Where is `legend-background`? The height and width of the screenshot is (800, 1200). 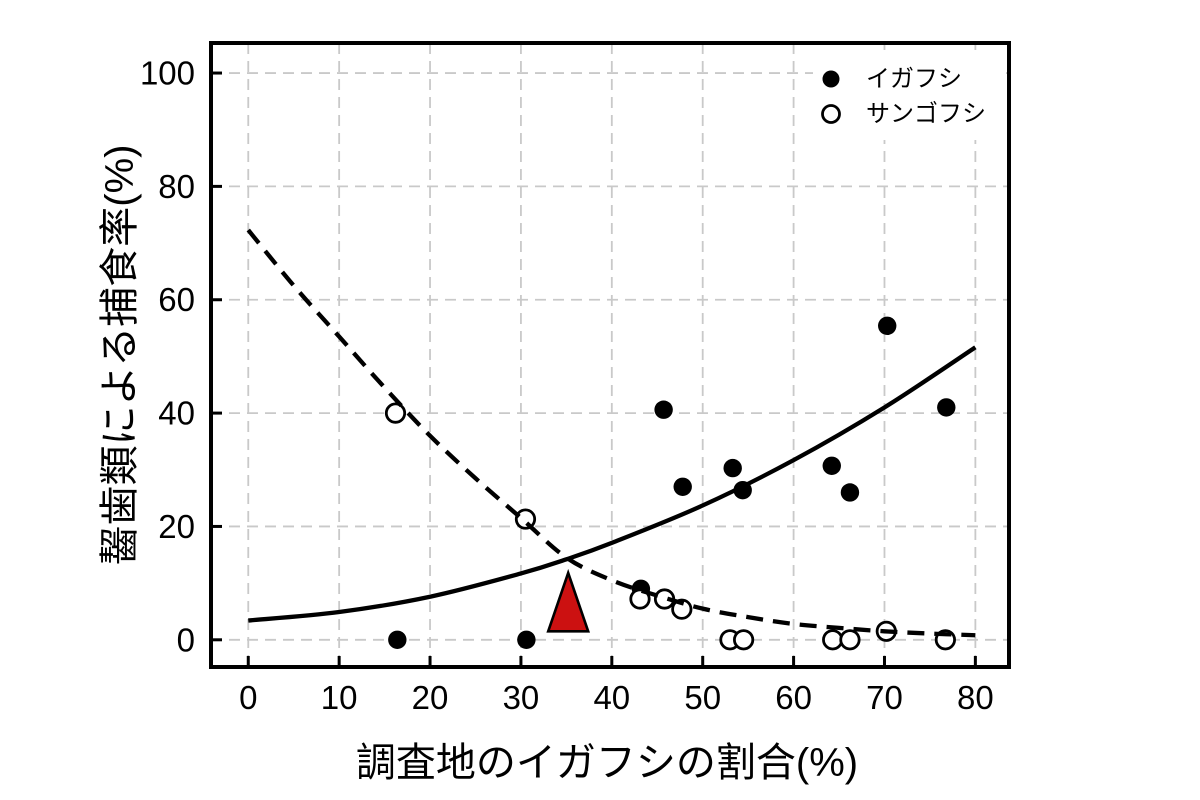 legend-background is located at coordinates (909, 95).